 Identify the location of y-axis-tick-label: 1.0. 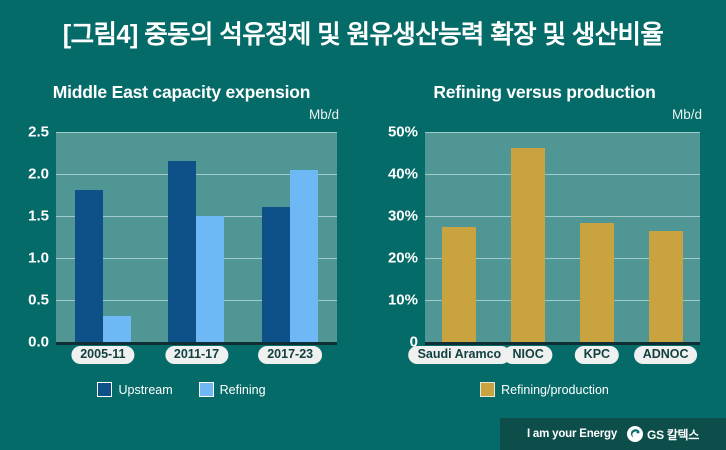
(38, 258).